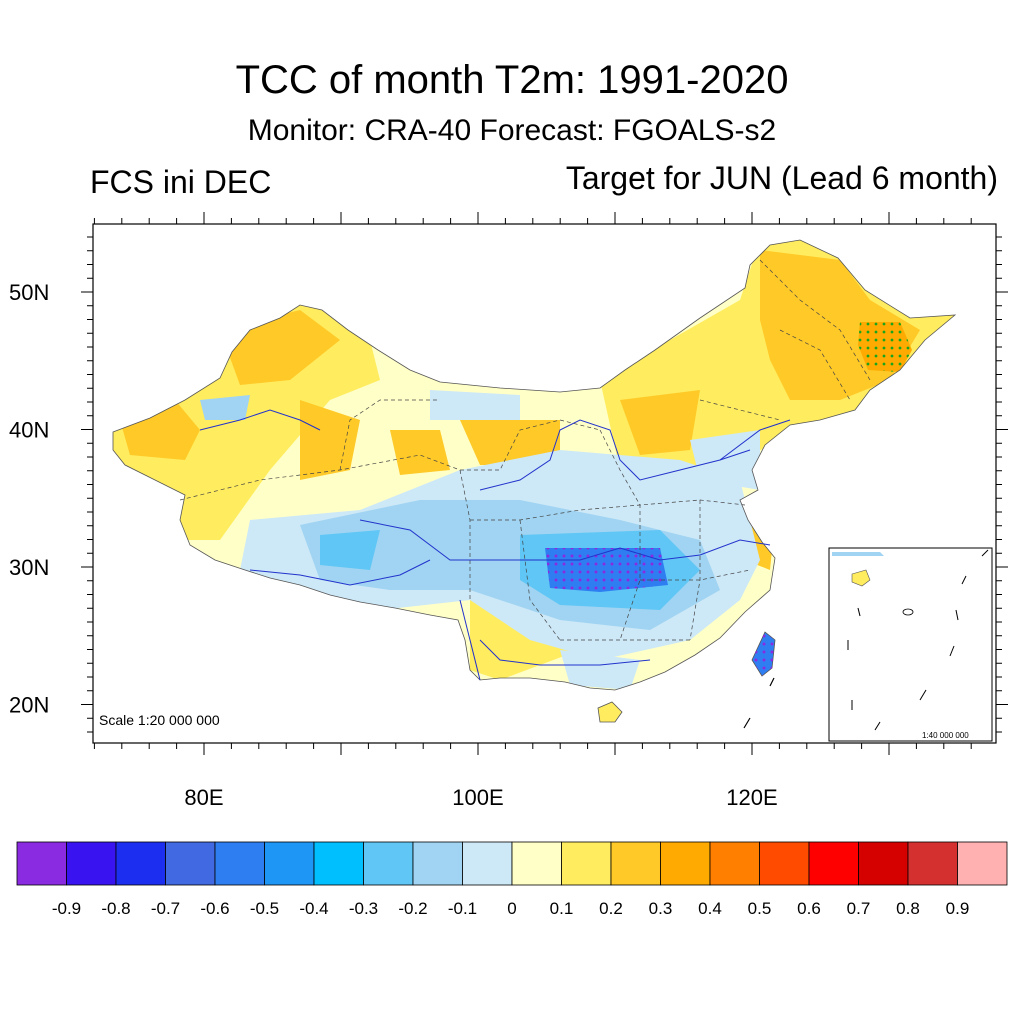  What do you see at coordinates (29, 430) in the screenshot?
I see `lat-label: 40N` at bounding box center [29, 430].